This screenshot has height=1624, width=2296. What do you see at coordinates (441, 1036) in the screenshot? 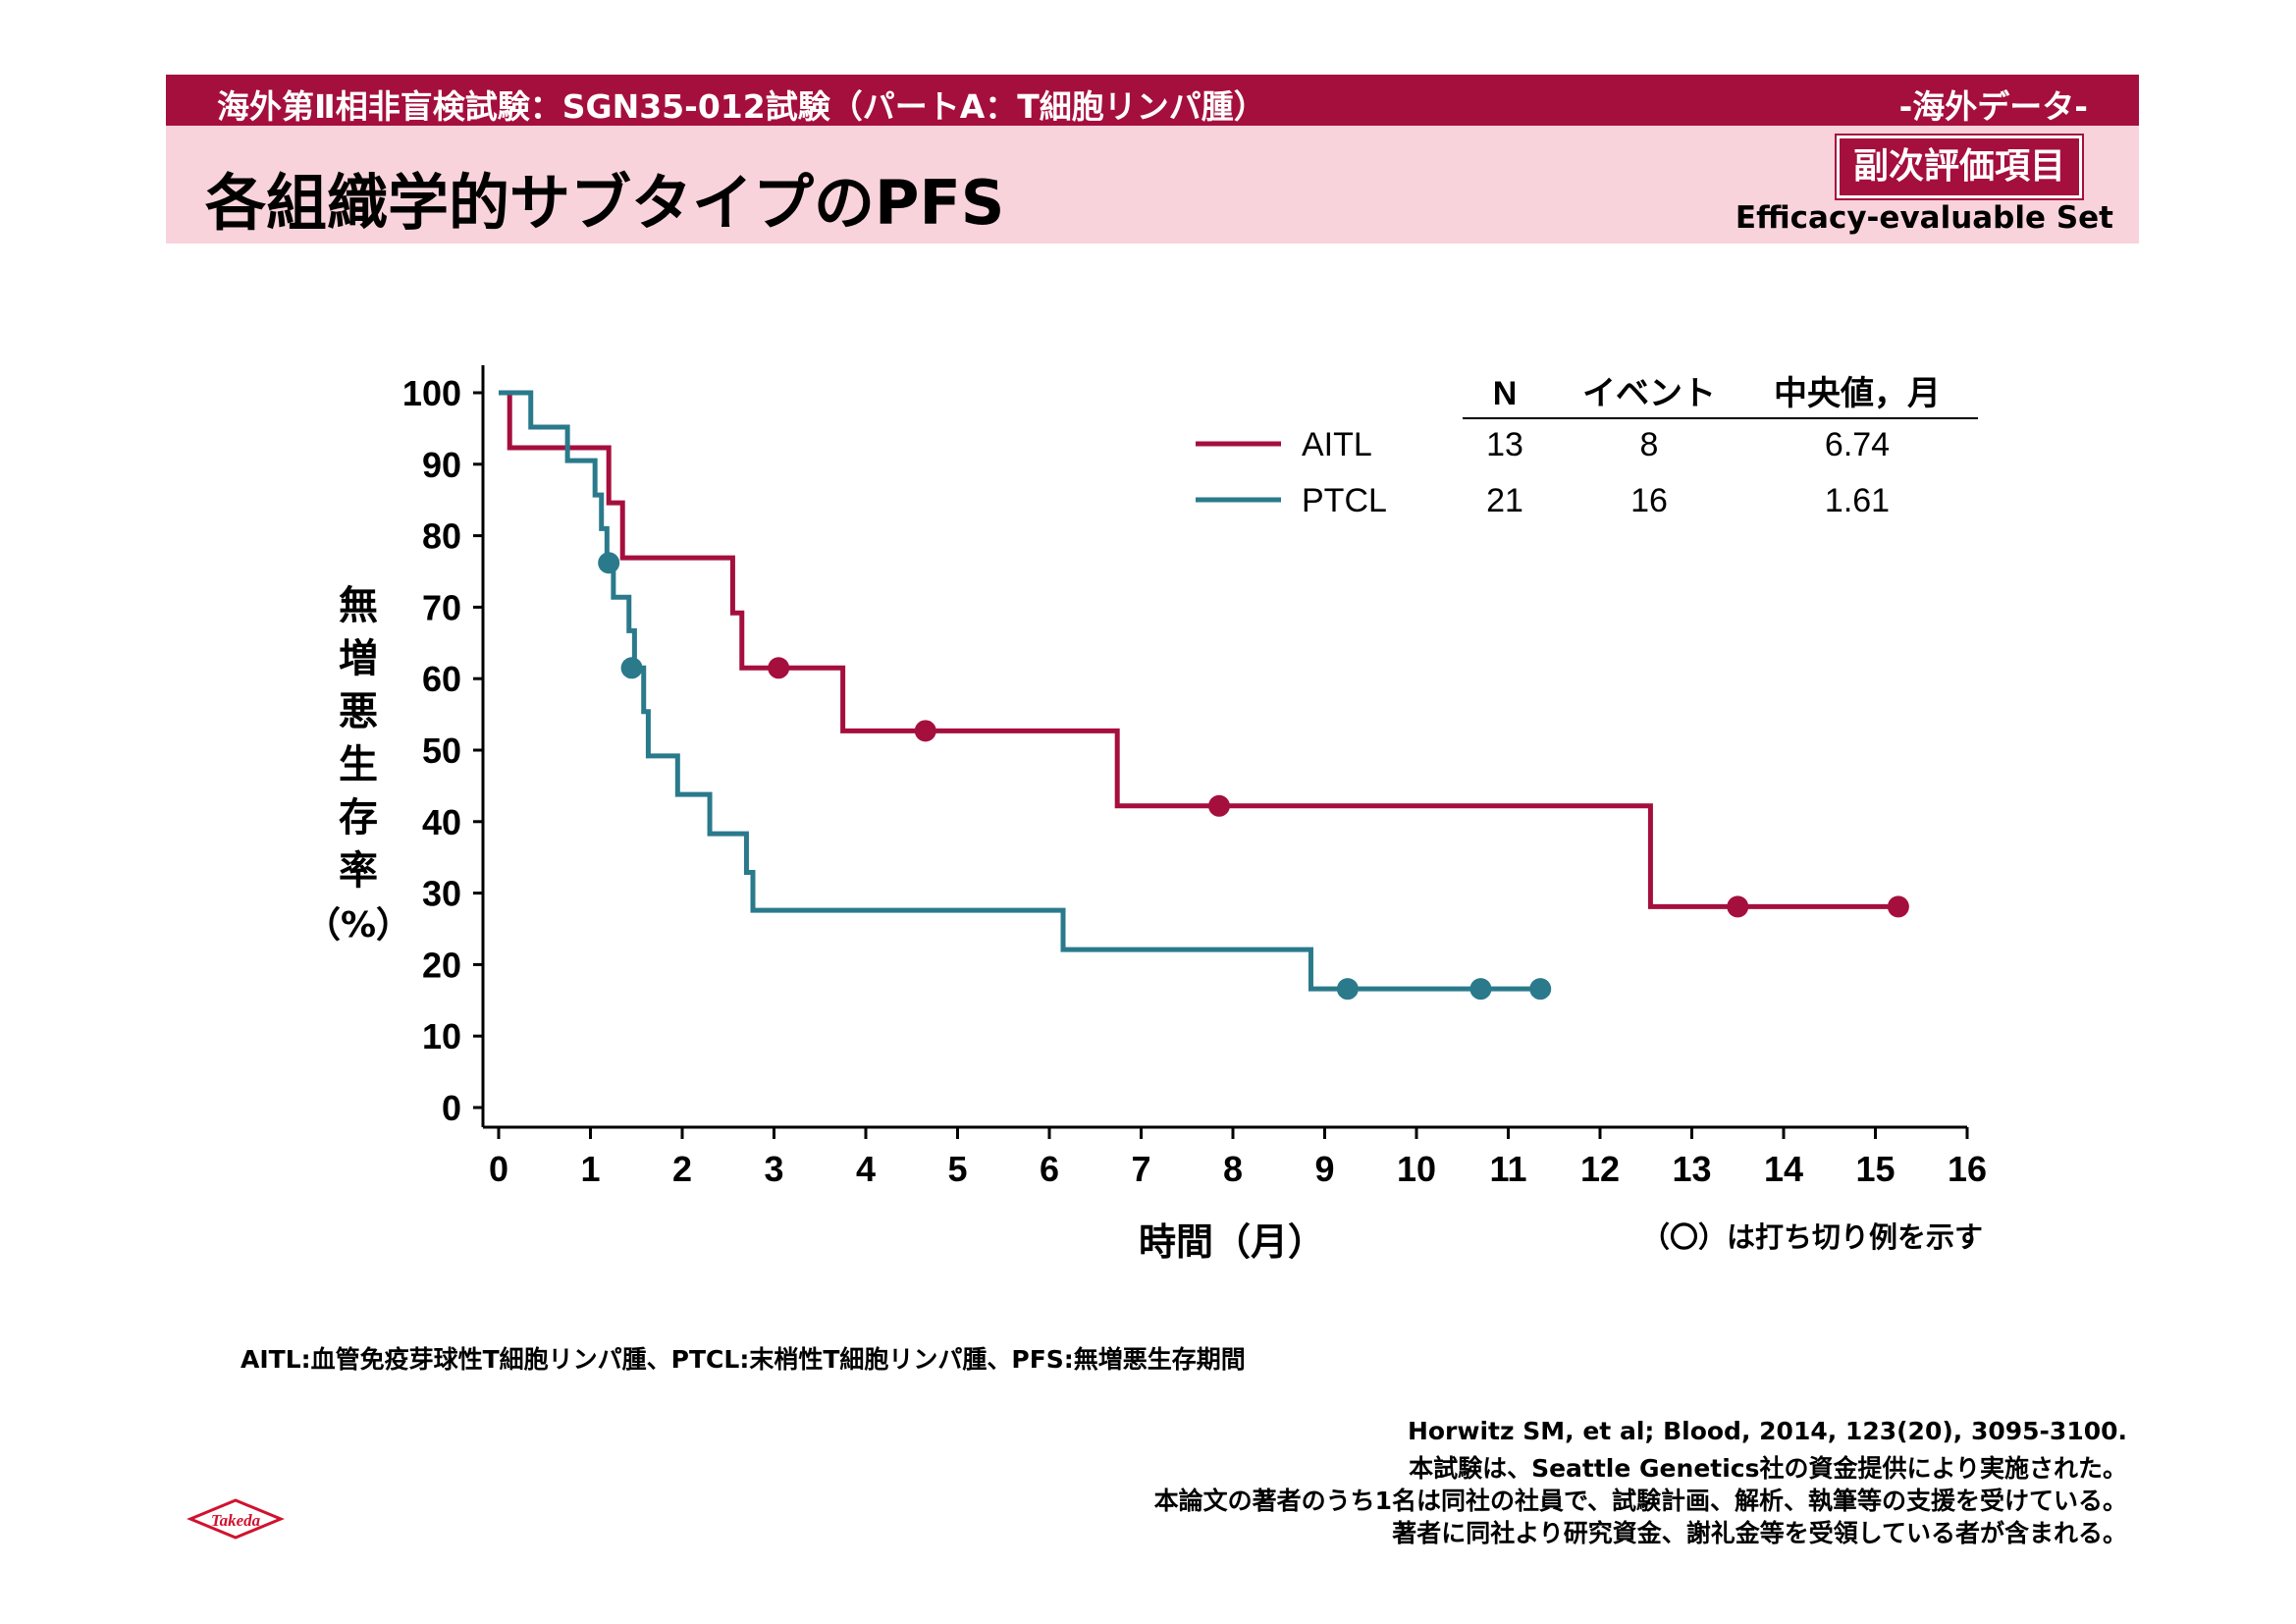
I see `y-tick-label: 10` at bounding box center [441, 1036].